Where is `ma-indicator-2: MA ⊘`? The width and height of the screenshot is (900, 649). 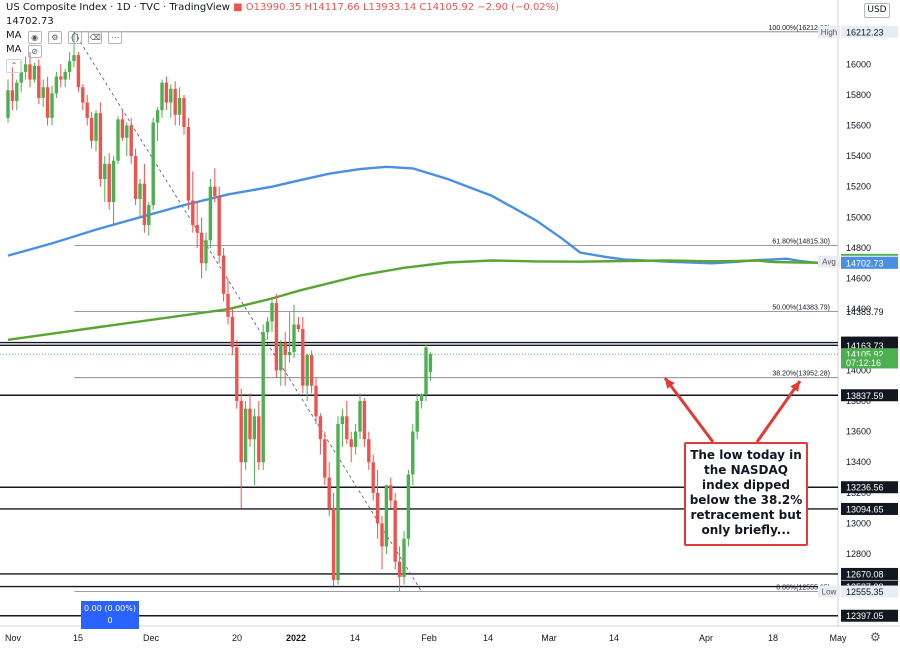
ma-indicator-2: MA ⊘ is located at coordinates (24, 51).